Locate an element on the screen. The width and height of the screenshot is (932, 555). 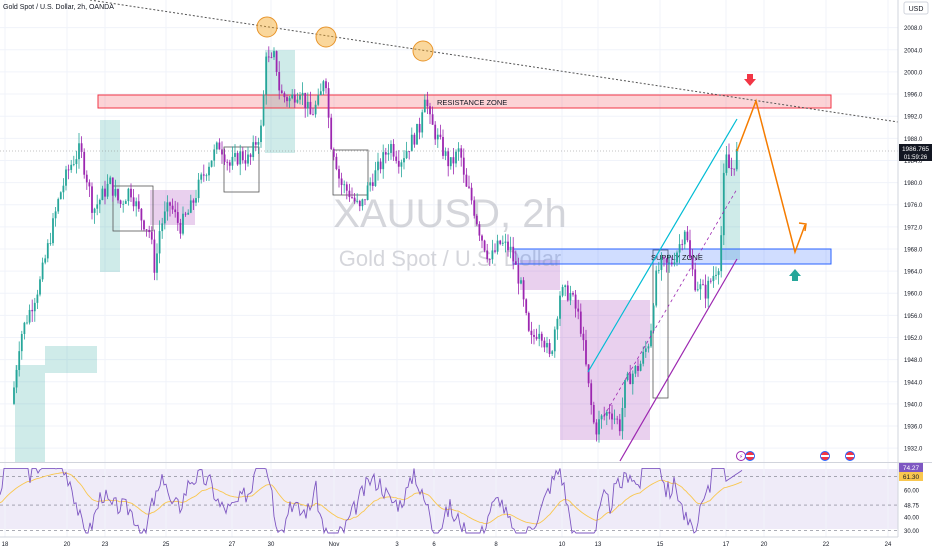
last-price-tag: 1986.765 01:59:26 is located at coordinates (915, 152).